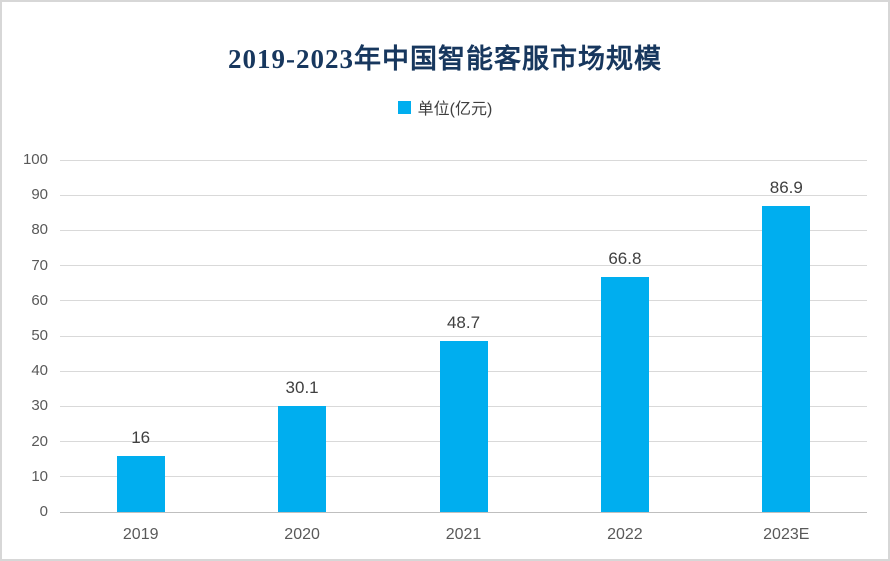 This screenshot has height=561, width=890. What do you see at coordinates (39, 371) in the screenshot?
I see `y-tick-label: 40` at bounding box center [39, 371].